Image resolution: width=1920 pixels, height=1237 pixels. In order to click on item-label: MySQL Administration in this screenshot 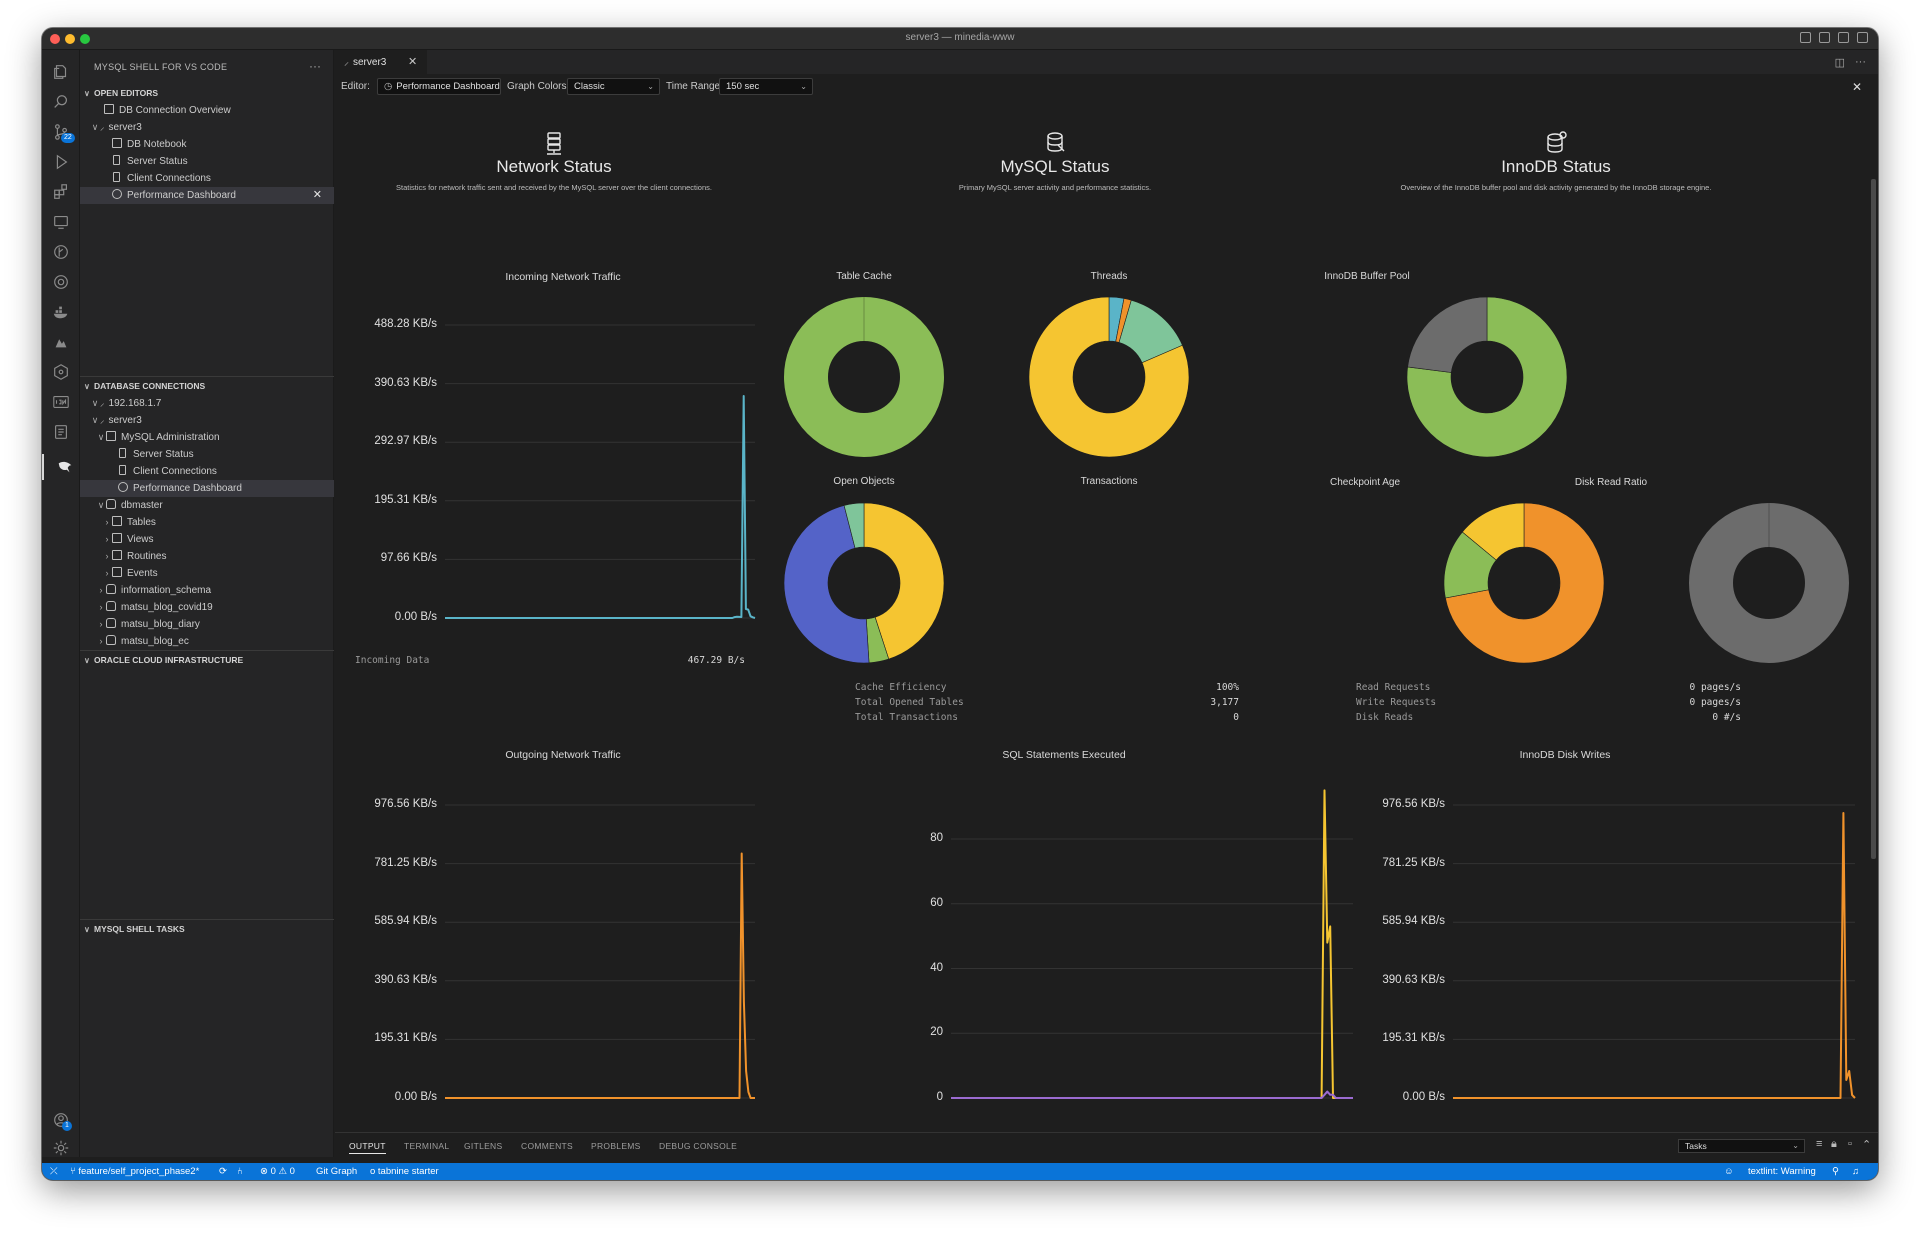, I will do `click(170, 437)`.